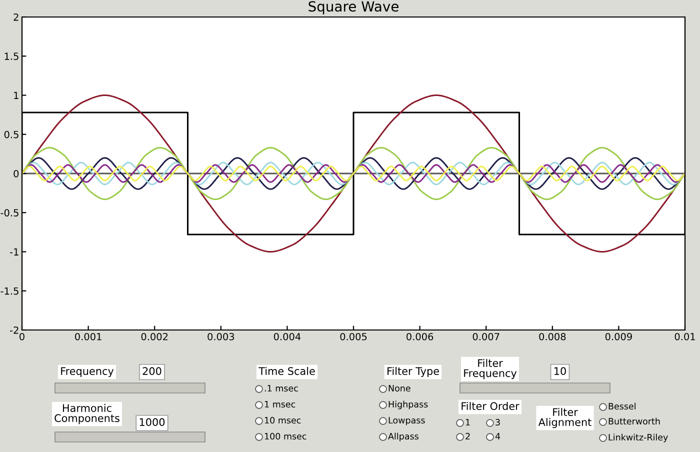  I want to click on text: 100 msec, so click(285, 436).